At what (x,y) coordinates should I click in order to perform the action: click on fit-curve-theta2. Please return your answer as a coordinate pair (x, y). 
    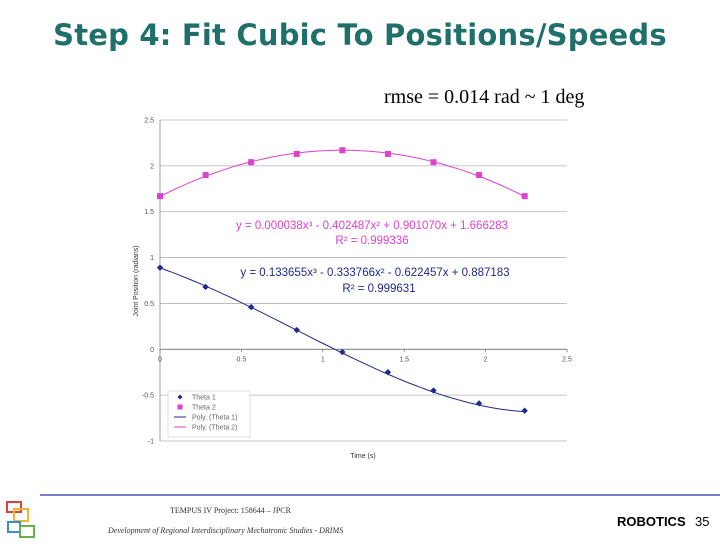
    Looking at the image, I should click on (342, 173).